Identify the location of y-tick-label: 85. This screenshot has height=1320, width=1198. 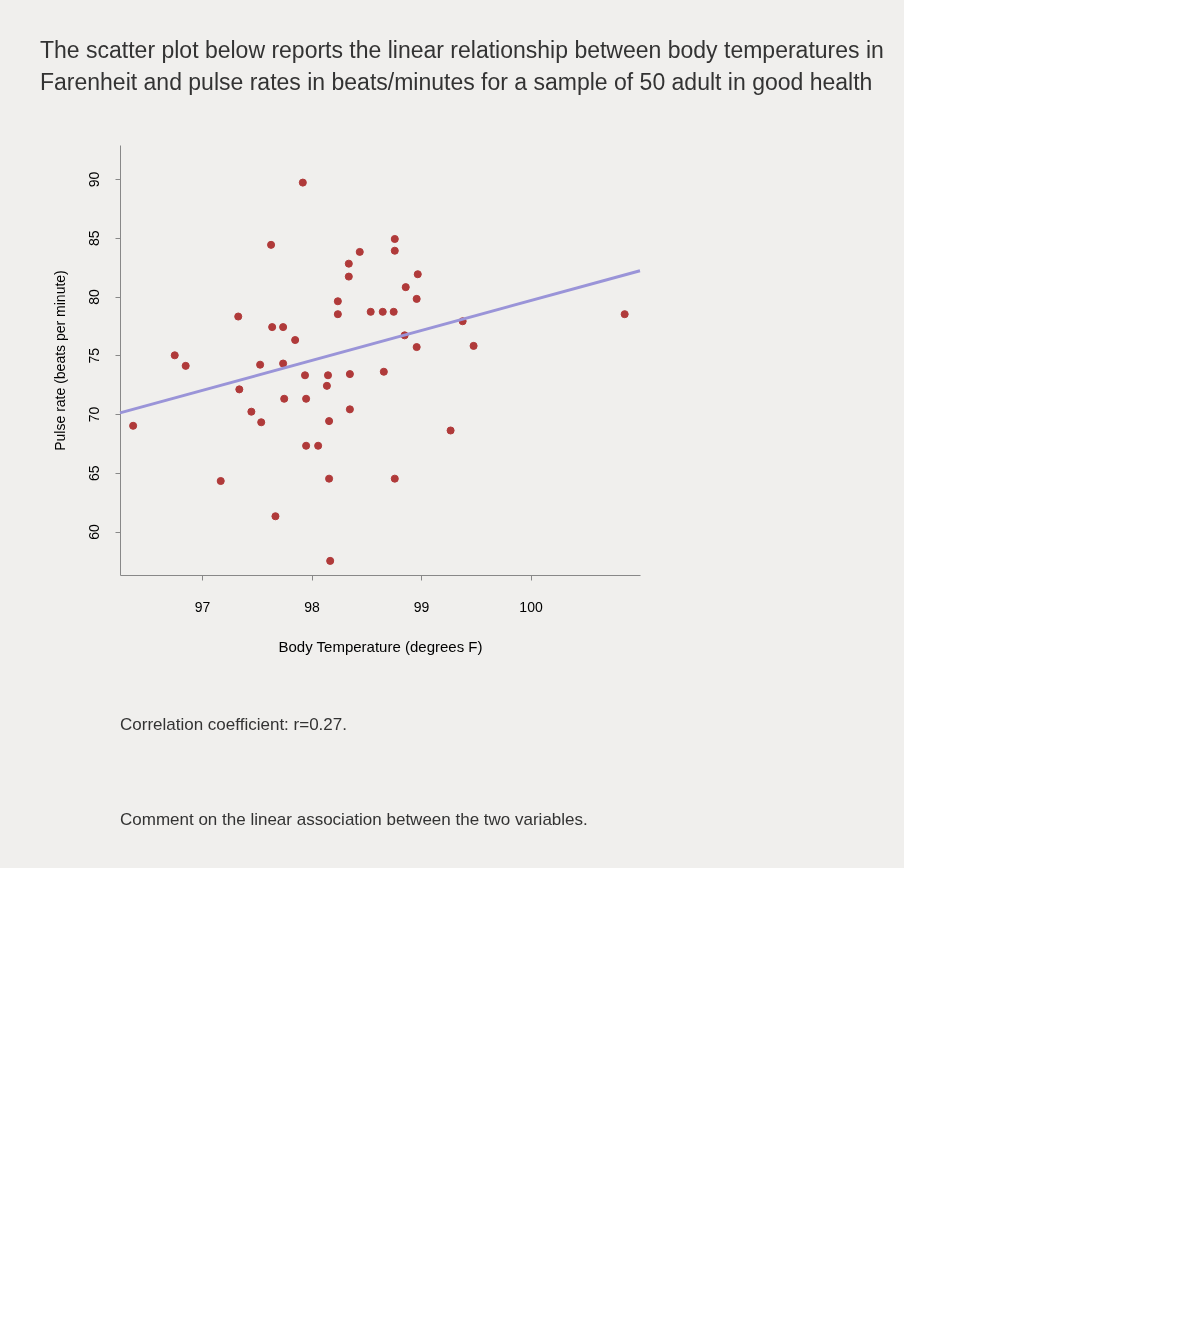
(93, 238).